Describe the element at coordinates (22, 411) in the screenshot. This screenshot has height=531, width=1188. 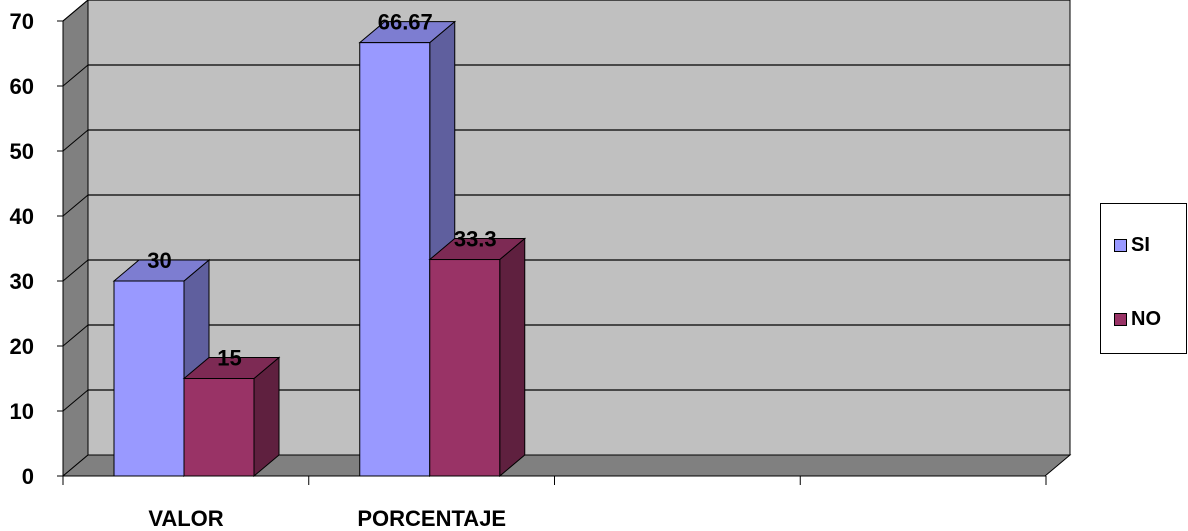
I see `y-tick-label: 10` at that location.